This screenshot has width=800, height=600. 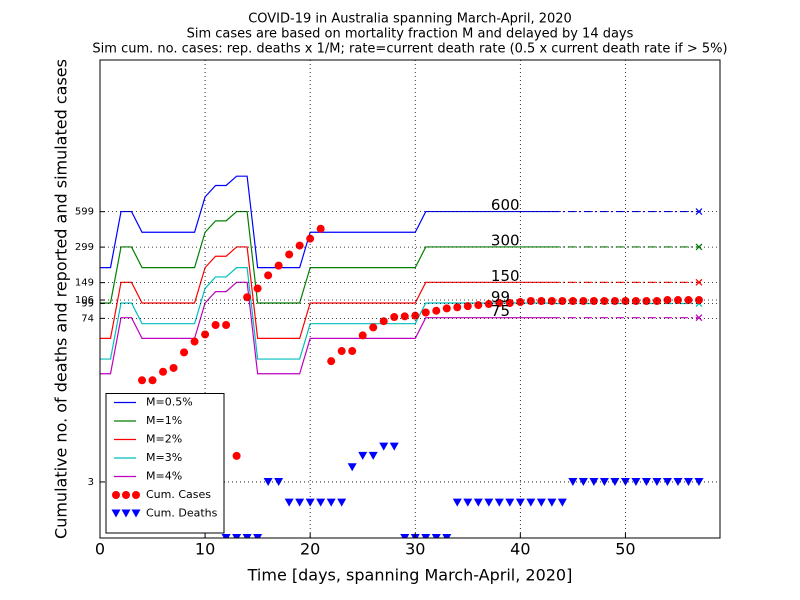 I want to click on y-tick-label: 299, so click(x=84, y=247).